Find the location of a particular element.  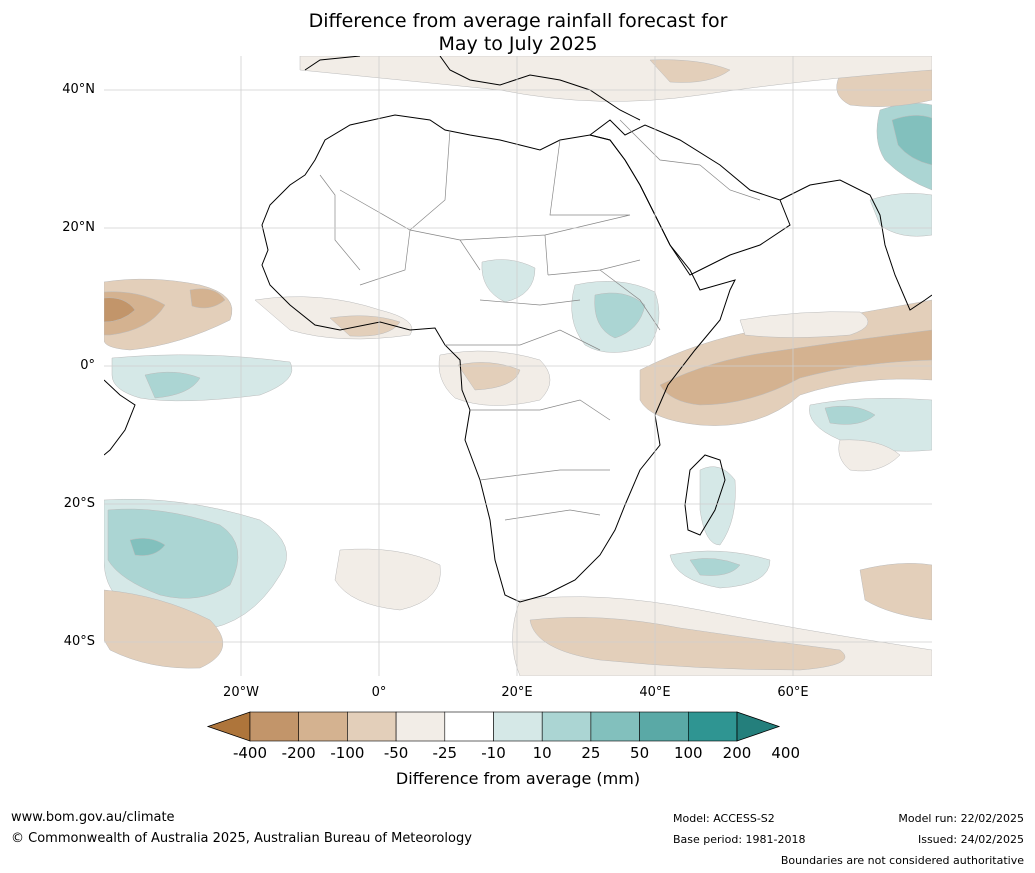

colorbar-tick-label: 25 is located at coordinates (591, 753).